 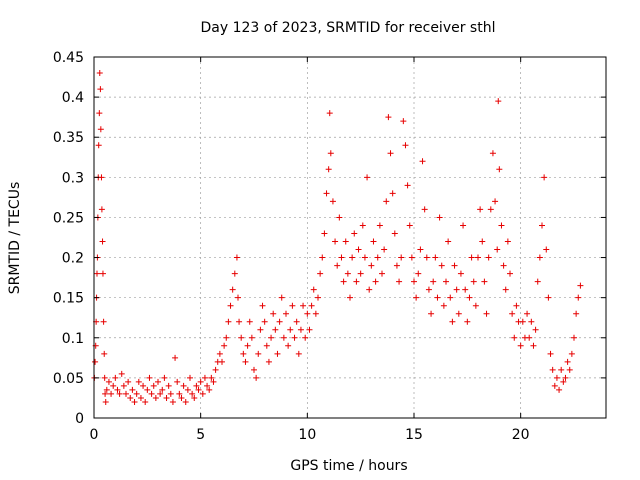 I want to click on y-tick-label: 0.2, so click(x=73, y=259).